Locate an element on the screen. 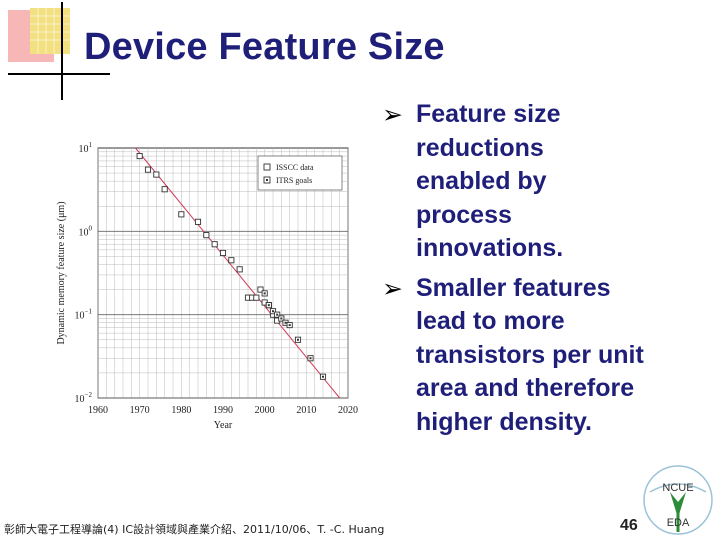  x-tick-label: 2020 is located at coordinates (348, 410).